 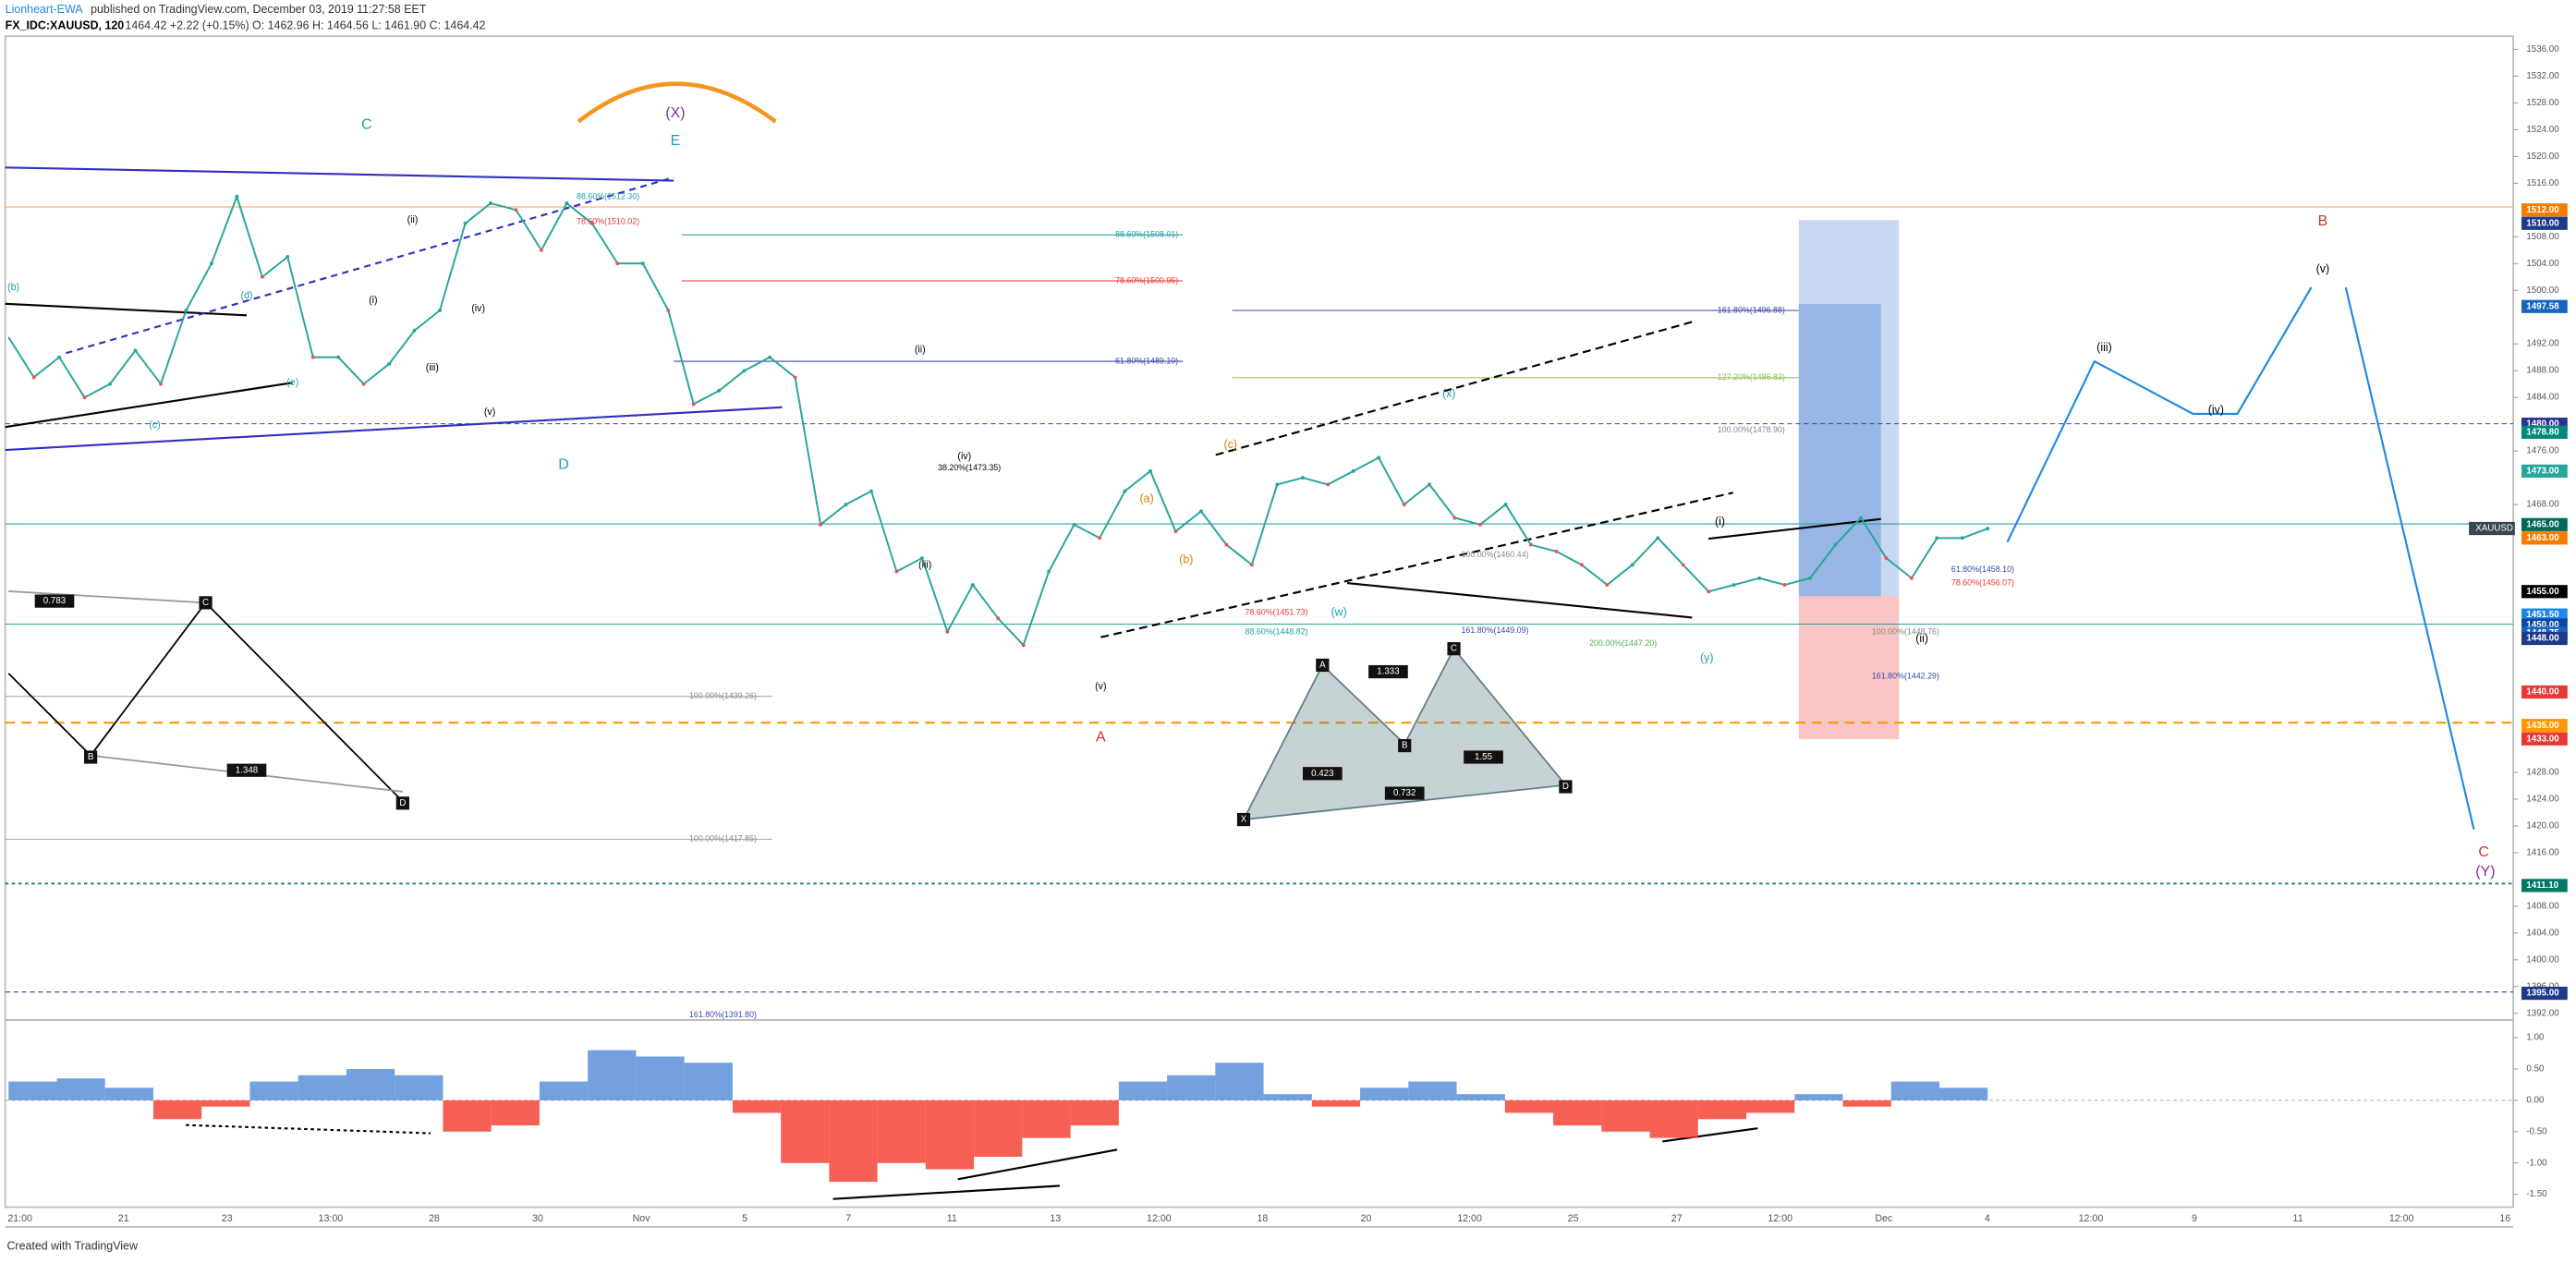 What do you see at coordinates (2535, 1038) in the screenshot?
I see `osc-tick-label: 1.00` at bounding box center [2535, 1038].